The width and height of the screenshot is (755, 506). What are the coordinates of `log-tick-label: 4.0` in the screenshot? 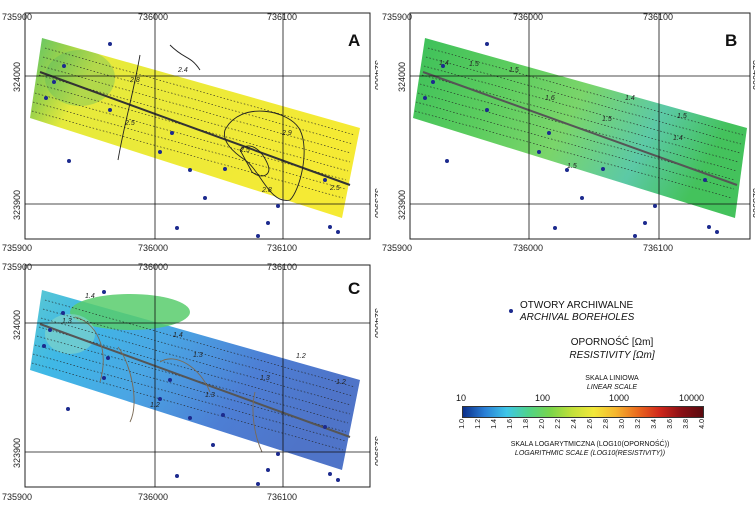 It's located at (702, 424).